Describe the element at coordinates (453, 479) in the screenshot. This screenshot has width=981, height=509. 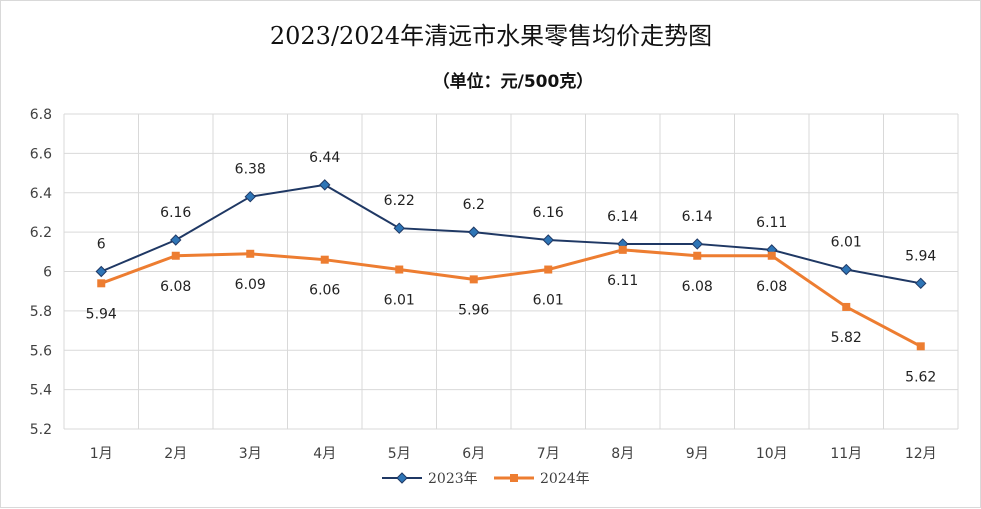
I see `legend-label: 2023年` at that location.